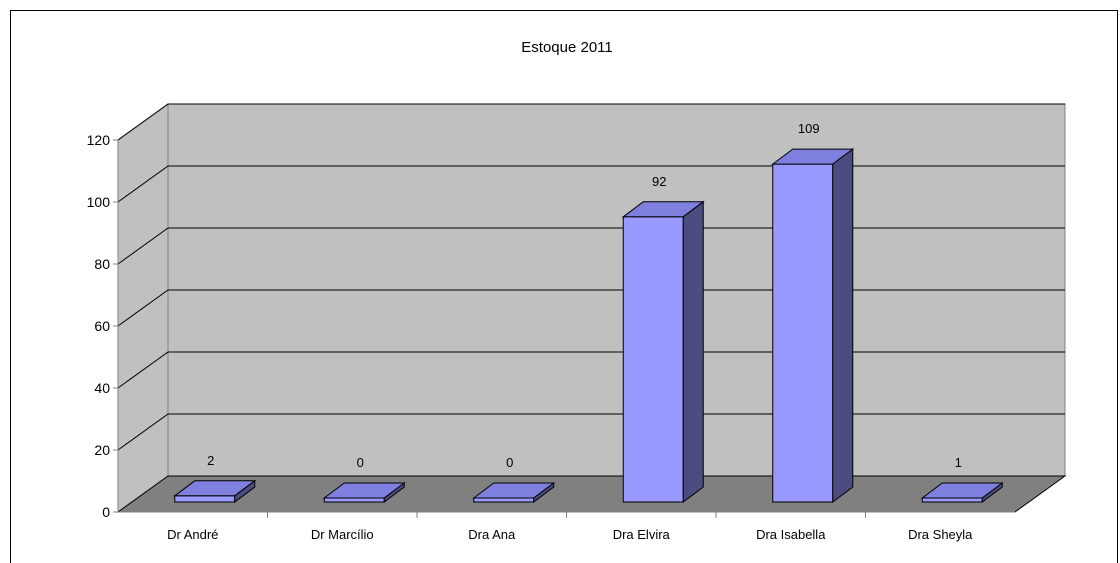 The height and width of the screenshot is (563, 1120). Describe the element at coordinates (659, 181) in the screenshot. I see `data-label: 92` at that location.